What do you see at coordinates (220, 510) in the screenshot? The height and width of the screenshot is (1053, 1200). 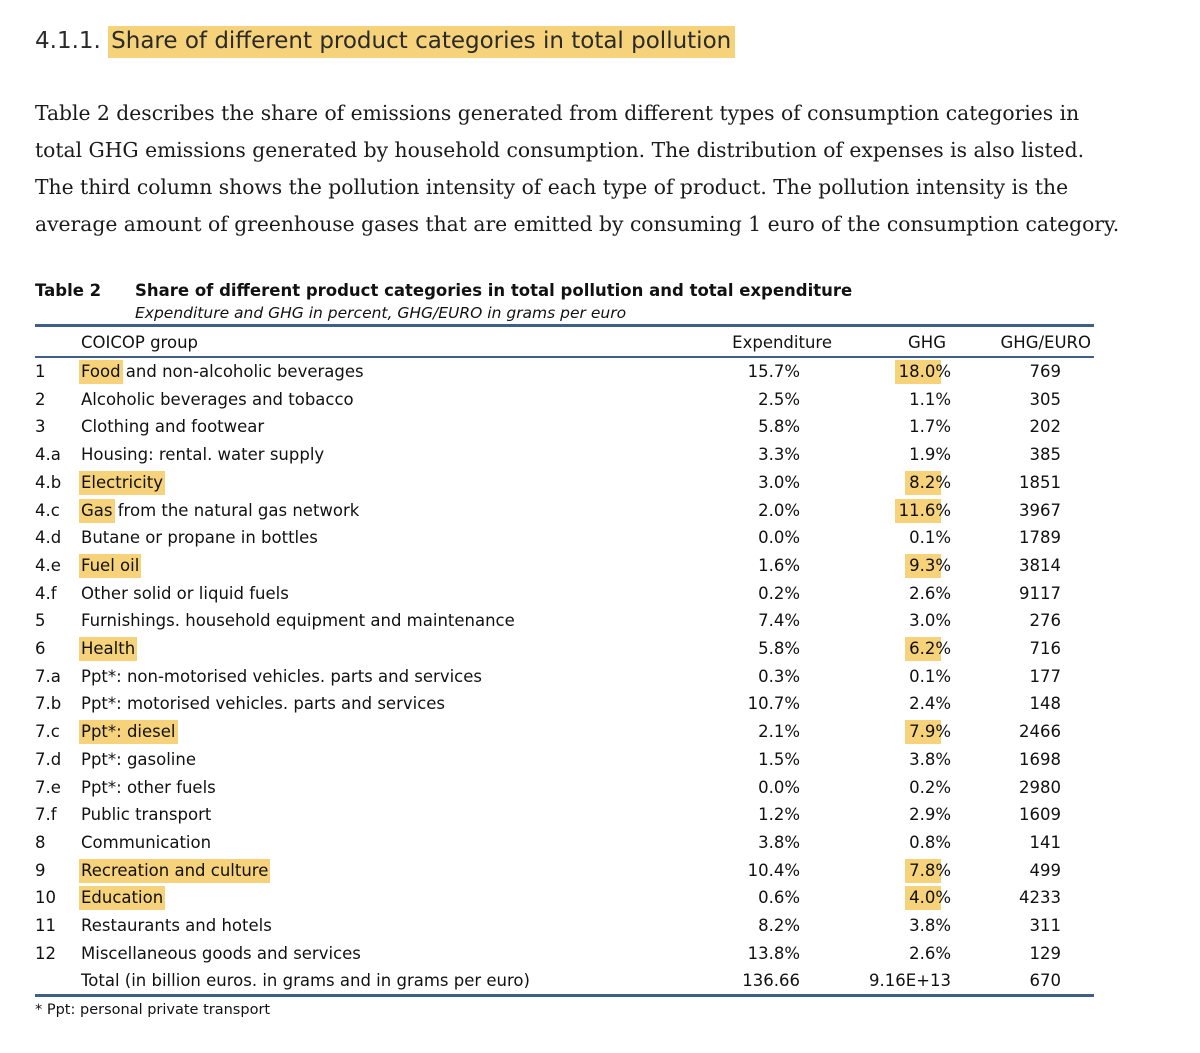 I see `row-group: Gas from the natural gas network` at bounding box center [220, 510].